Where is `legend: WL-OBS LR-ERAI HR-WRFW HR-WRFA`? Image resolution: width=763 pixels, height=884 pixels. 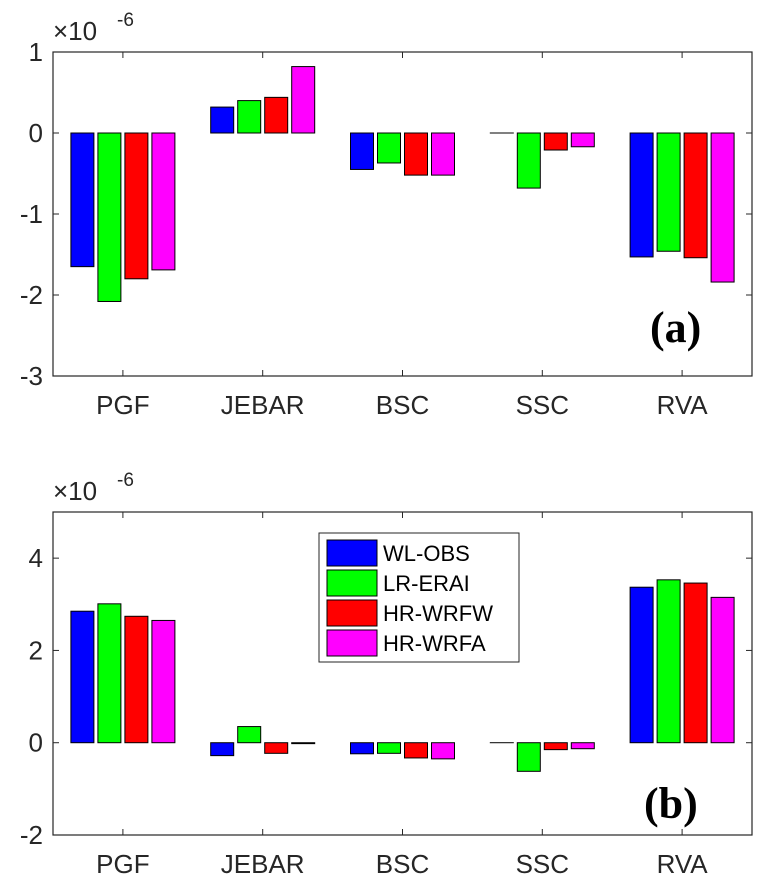 legend: WL-OBS LR-ERAI HR-WRFW HR-WRFA is located at coordinates (419, 597).